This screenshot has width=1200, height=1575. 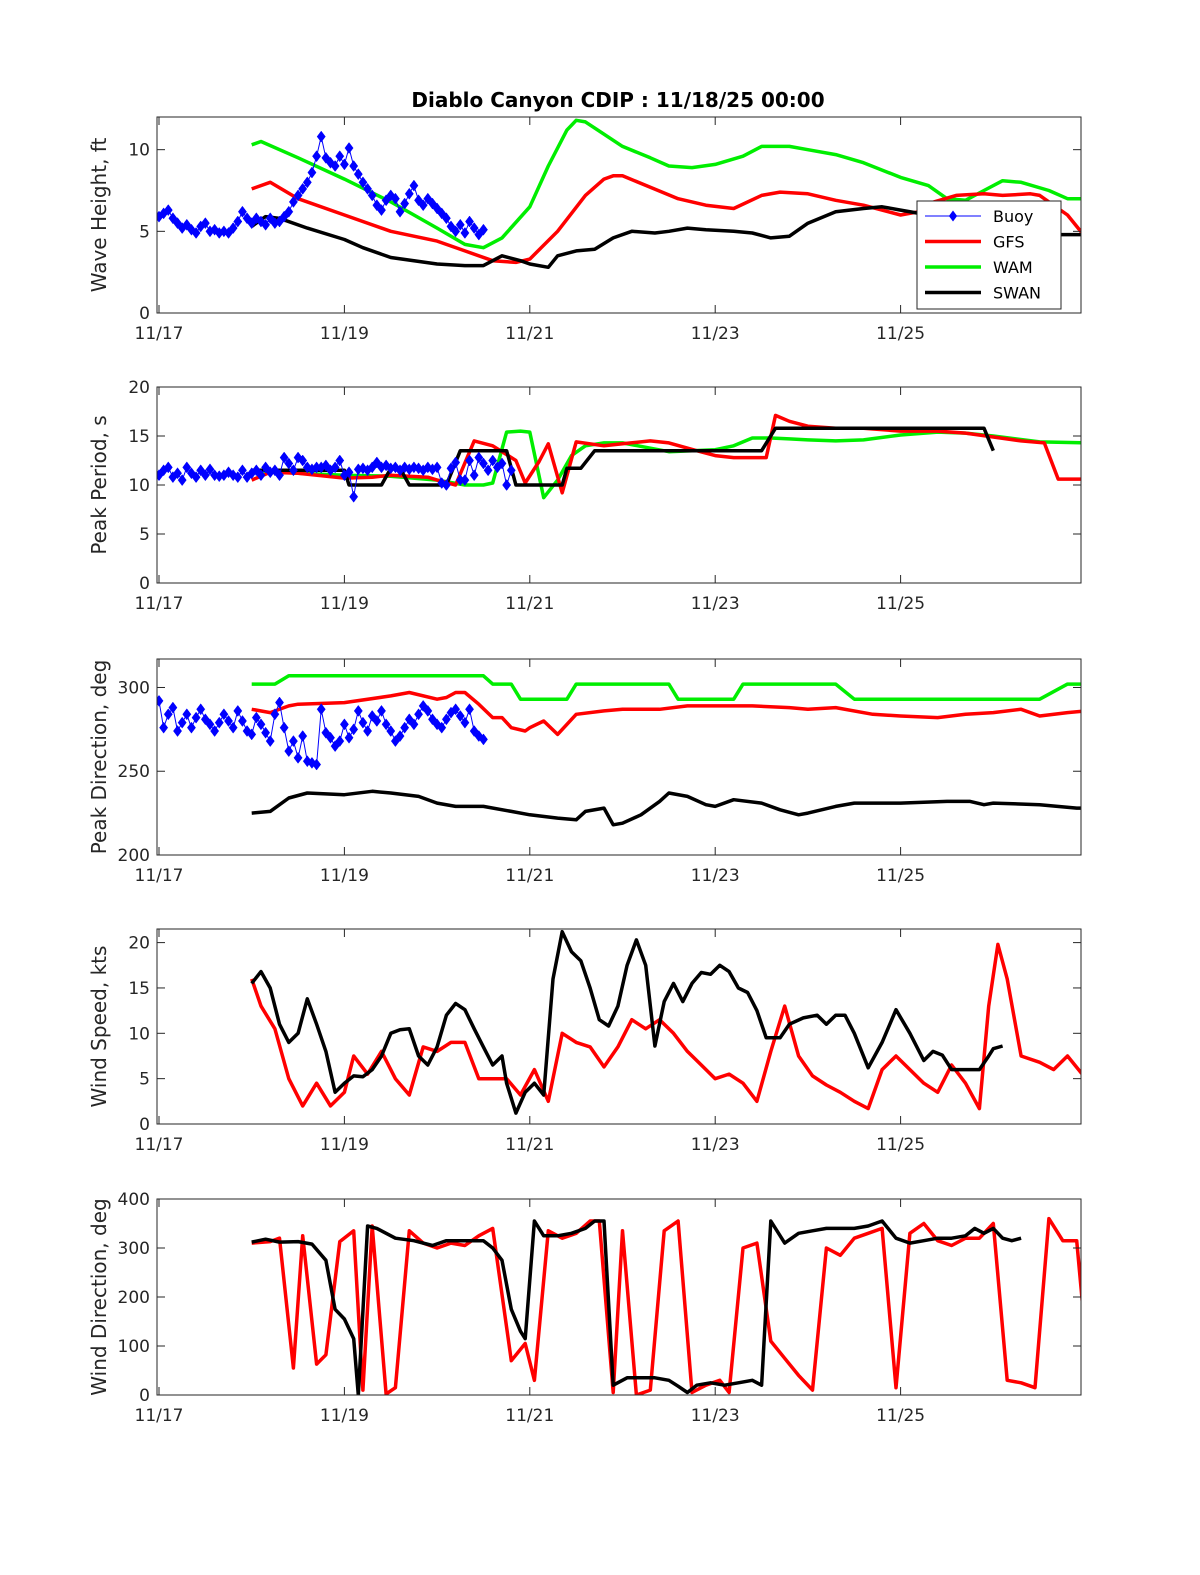 I want to click on y-tick-label: 300, so click(x=134, y=688).